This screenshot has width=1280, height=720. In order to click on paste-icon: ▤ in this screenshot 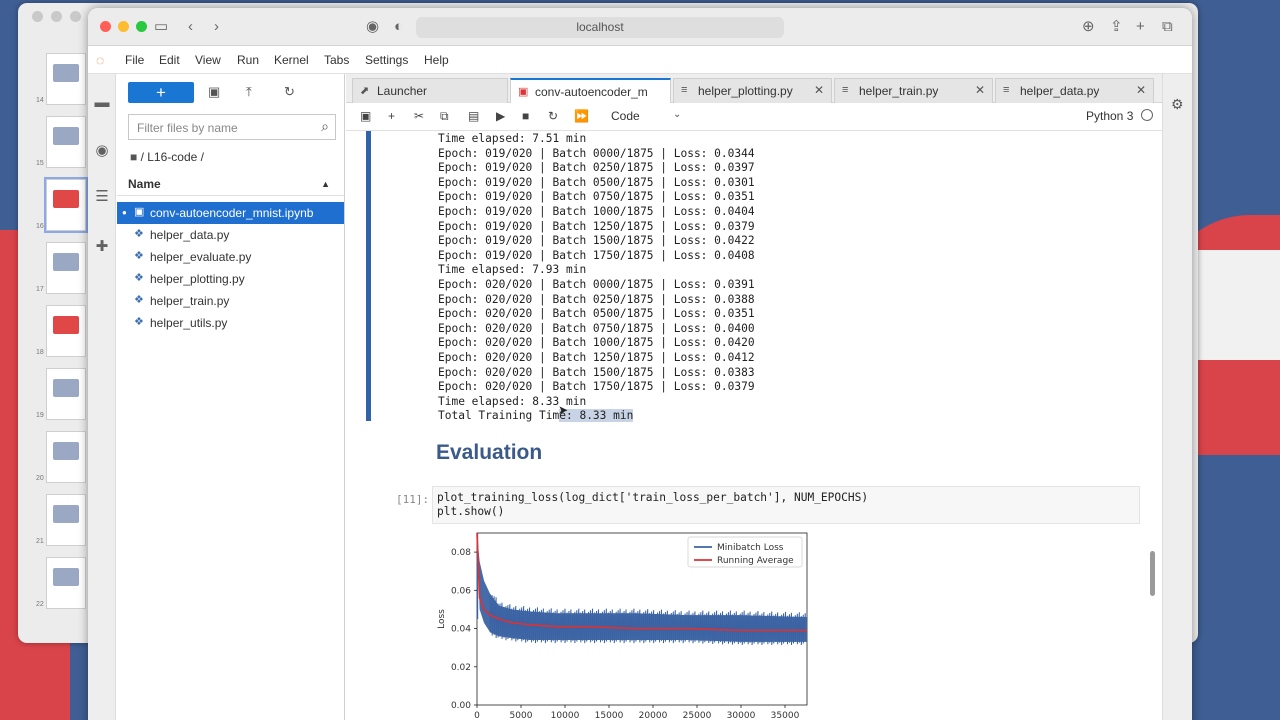, I will do `click(474, 116)`.